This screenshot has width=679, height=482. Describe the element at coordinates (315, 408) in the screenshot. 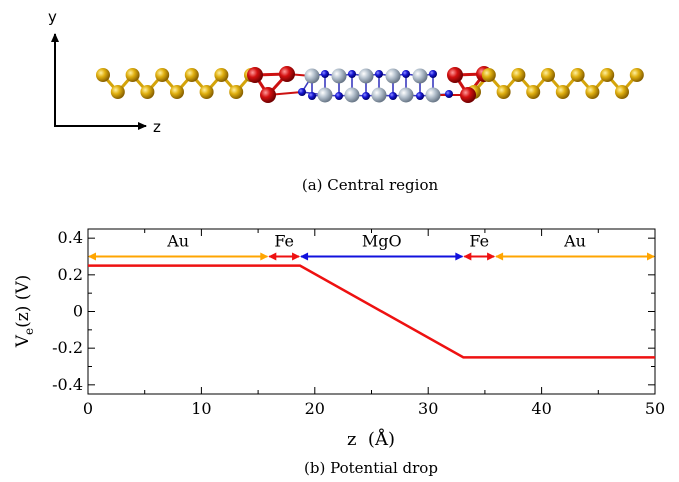

I see `x-tick-label: 20` at that location.